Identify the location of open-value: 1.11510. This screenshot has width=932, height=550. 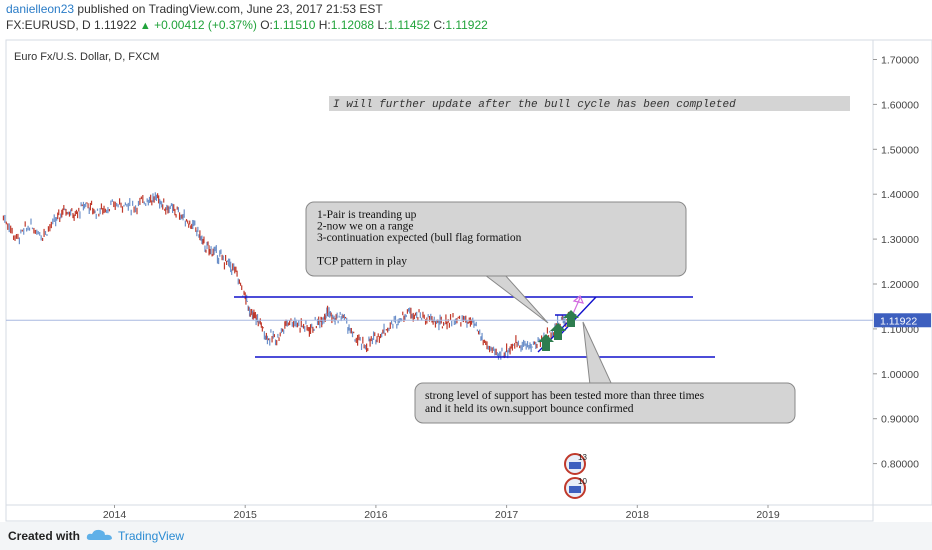
(294, 25).